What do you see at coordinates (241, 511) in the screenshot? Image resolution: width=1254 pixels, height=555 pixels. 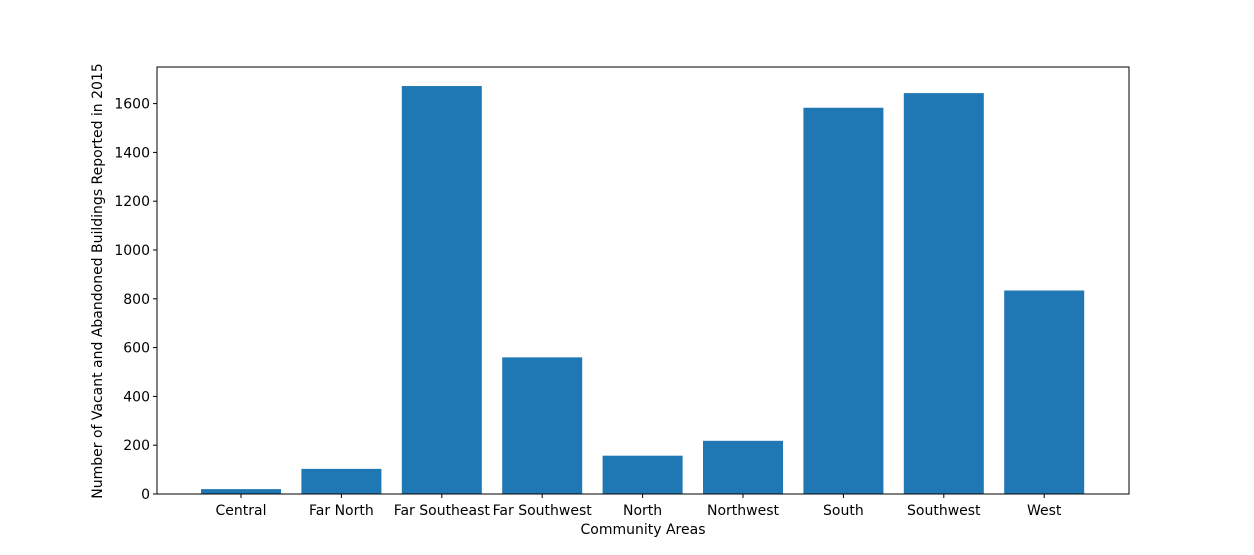 I see `x-tick-label: Central` at bounding box center [241, 511].